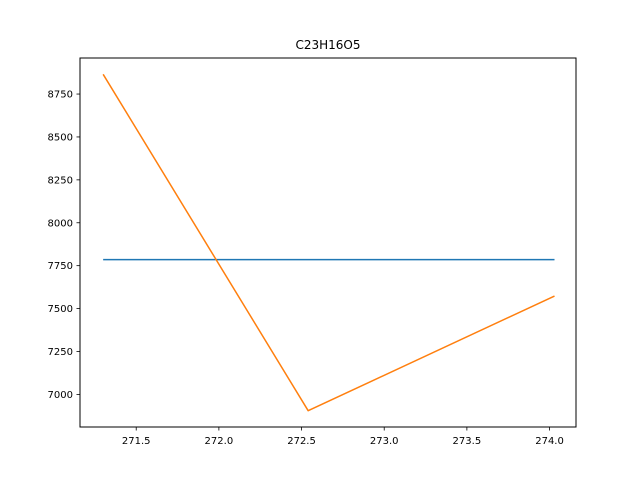  I want to click on y-tick-label: 7500, so click(60, 309).